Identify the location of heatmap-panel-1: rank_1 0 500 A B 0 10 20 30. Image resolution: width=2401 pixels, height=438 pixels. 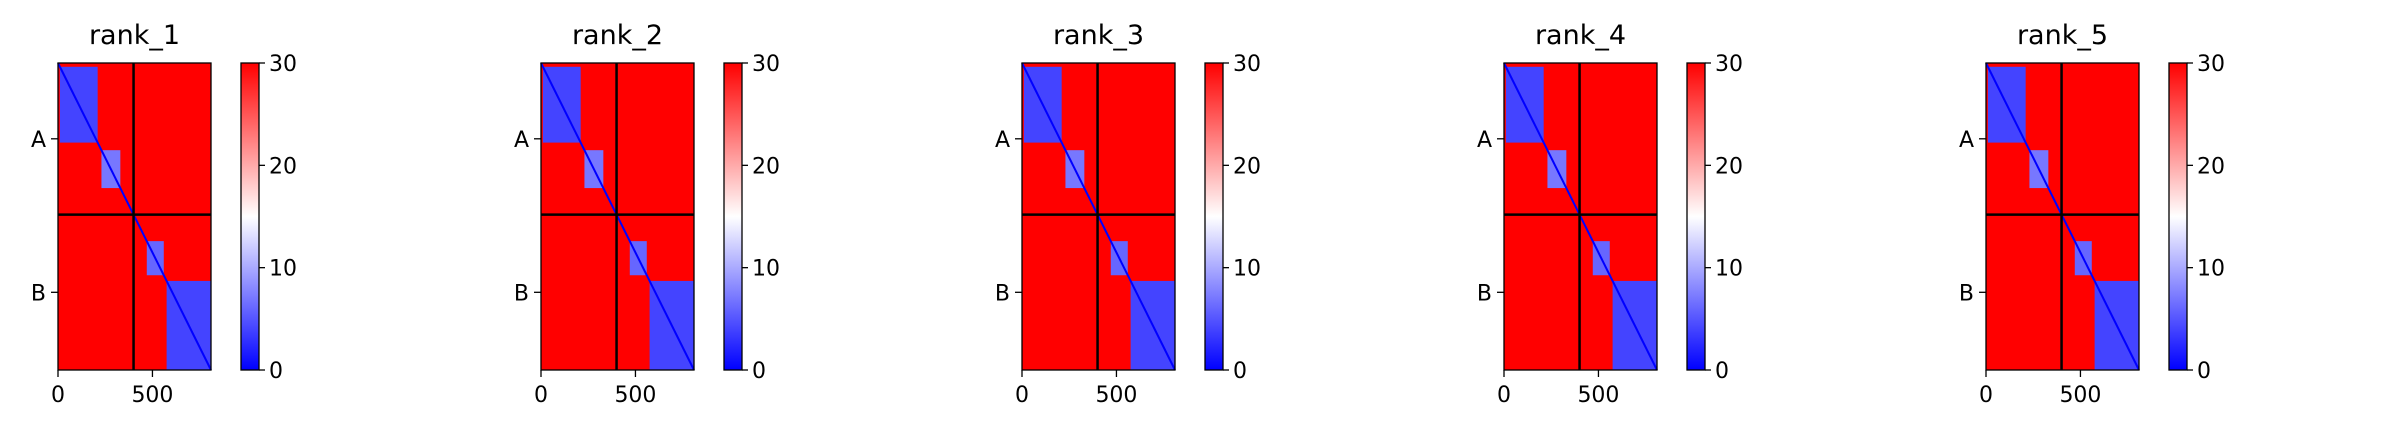
(164, 214).